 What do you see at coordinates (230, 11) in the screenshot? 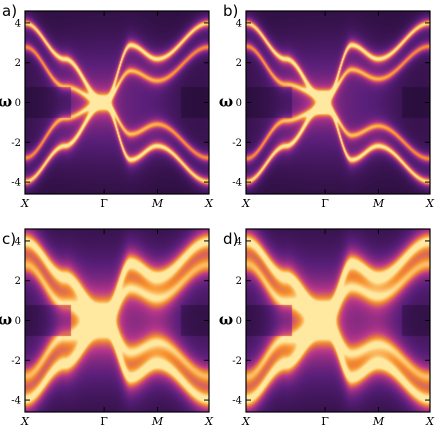
I see `panel-label: b)` at bounding box center [230, 11].